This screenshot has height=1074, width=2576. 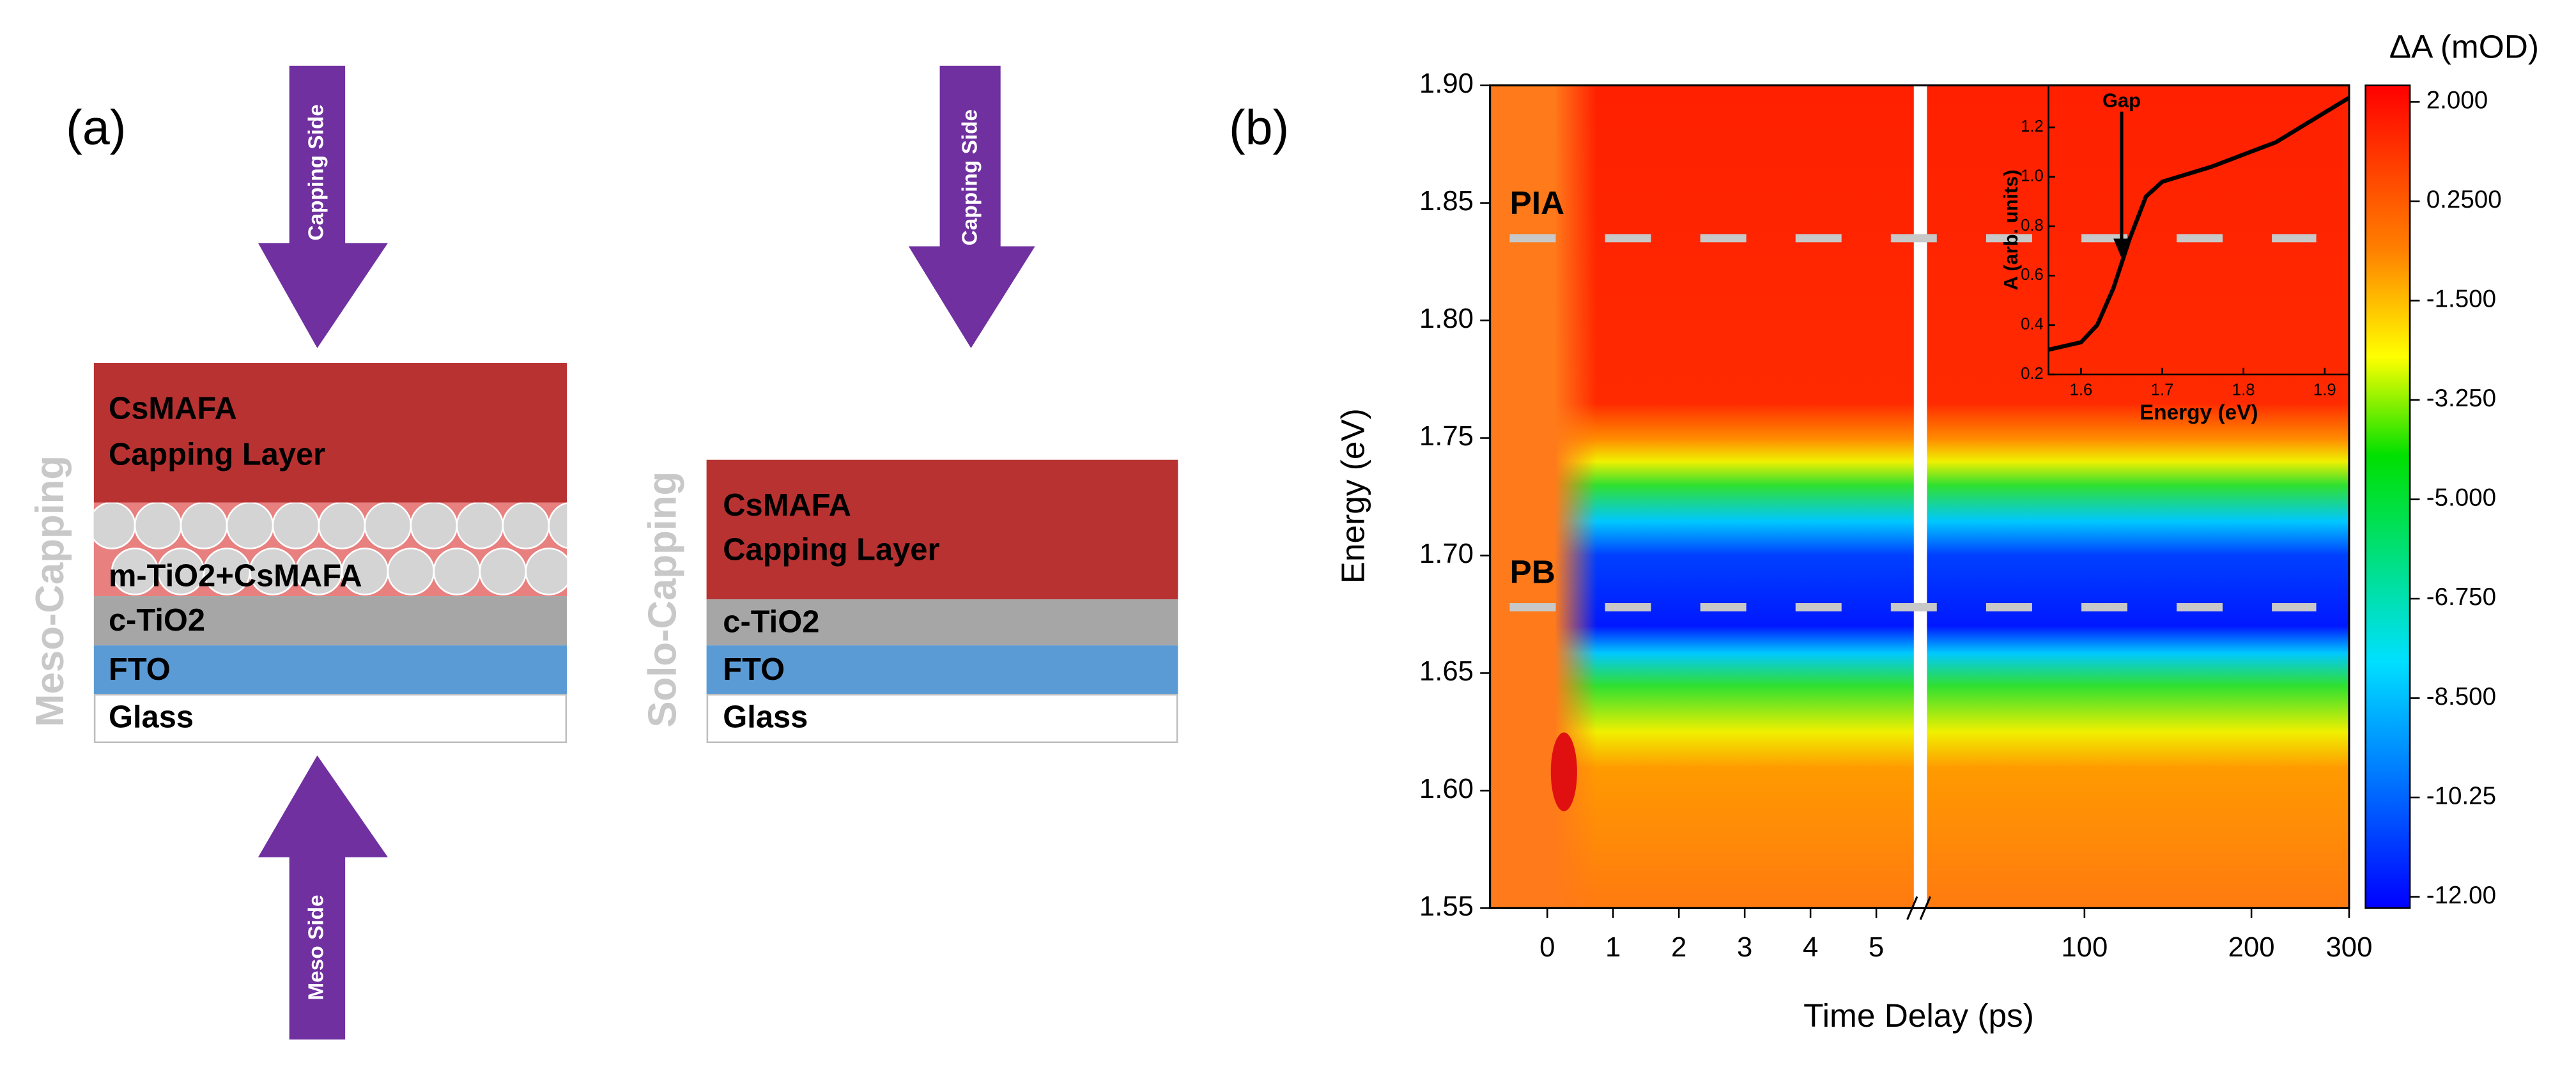 I want to click on annotation: PB, so click(x=1532, y=571).